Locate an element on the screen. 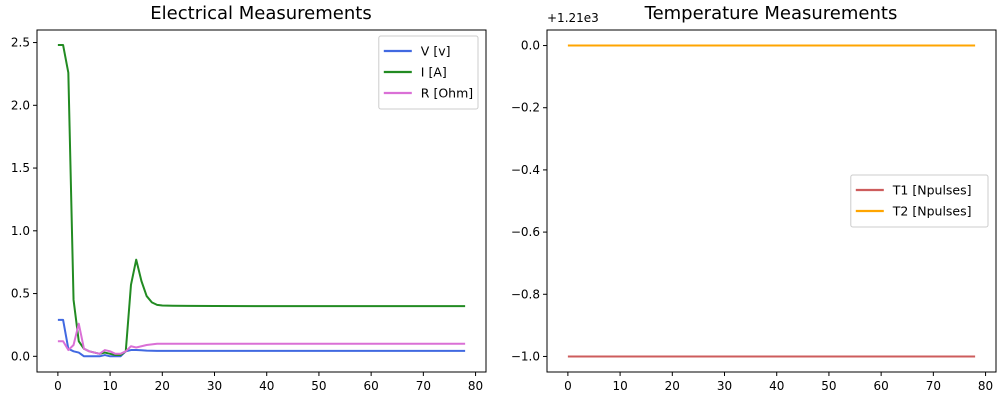 The width and height of the screenshot is (1000, 400). series-line is located at coordinates (261, 338).